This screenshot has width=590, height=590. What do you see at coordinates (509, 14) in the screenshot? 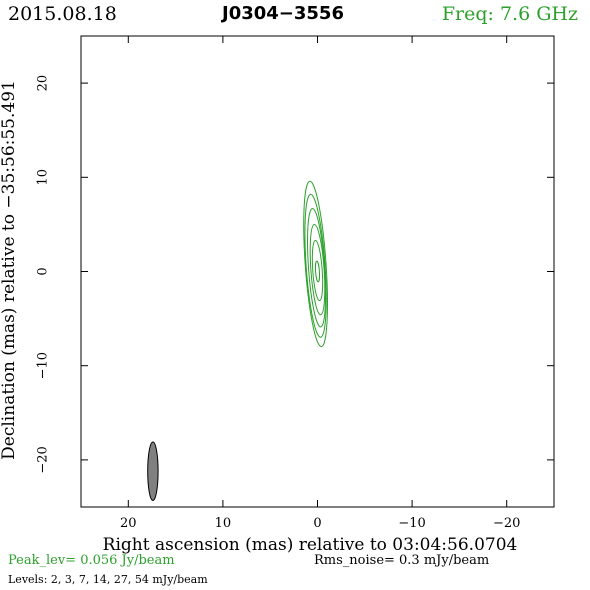
I see `frequency-label: Freq: 7.6 GHz` at bounding box center [509, 14].